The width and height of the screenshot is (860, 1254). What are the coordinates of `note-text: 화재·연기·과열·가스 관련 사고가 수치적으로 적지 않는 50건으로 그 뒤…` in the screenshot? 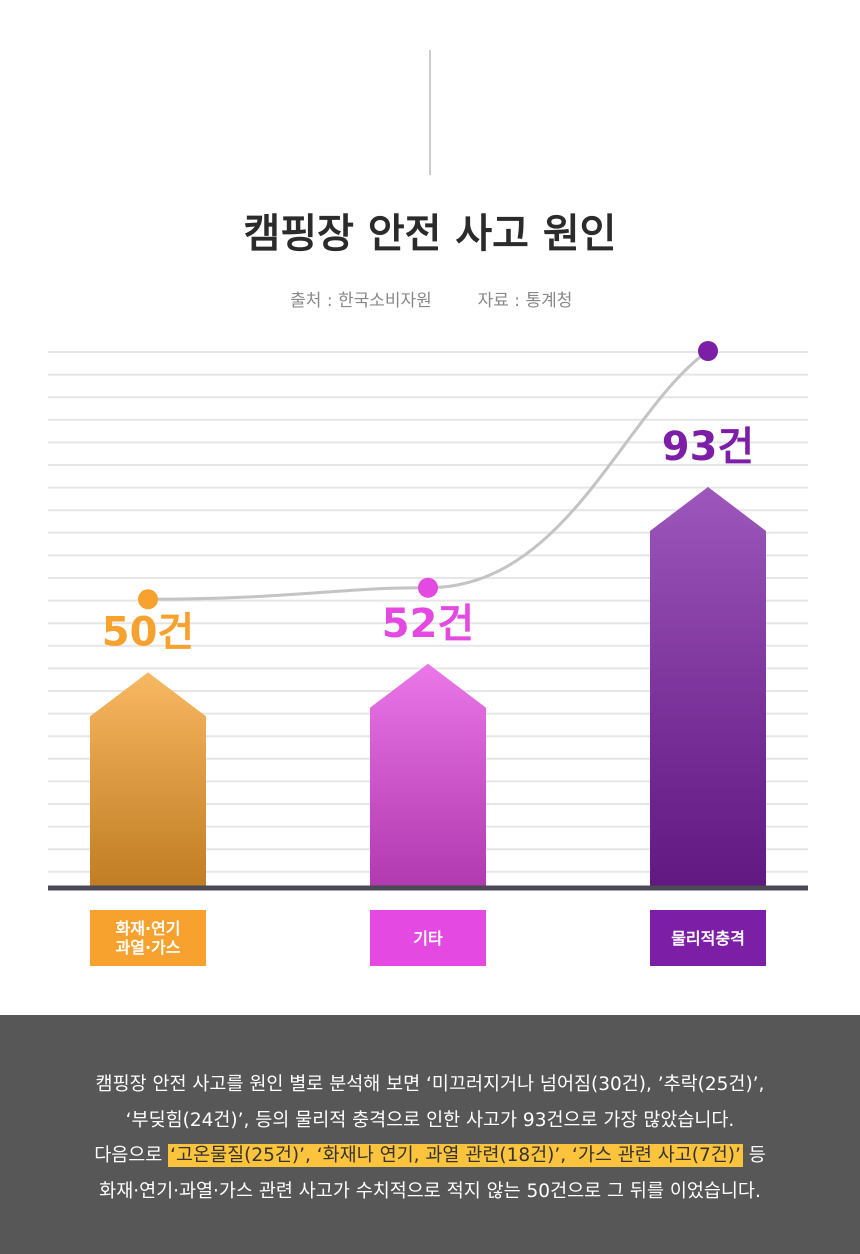 It's located at (430, 1191).